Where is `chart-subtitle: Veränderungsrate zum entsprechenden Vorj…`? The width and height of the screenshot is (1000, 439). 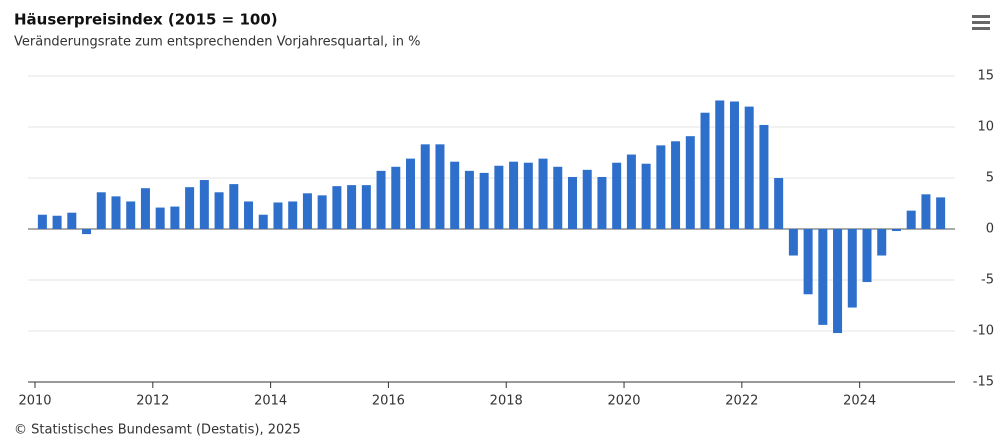 chart-subtitle: Veränderungsrate zum entsprechenden Vorj… is located at coordinates (217, 42).